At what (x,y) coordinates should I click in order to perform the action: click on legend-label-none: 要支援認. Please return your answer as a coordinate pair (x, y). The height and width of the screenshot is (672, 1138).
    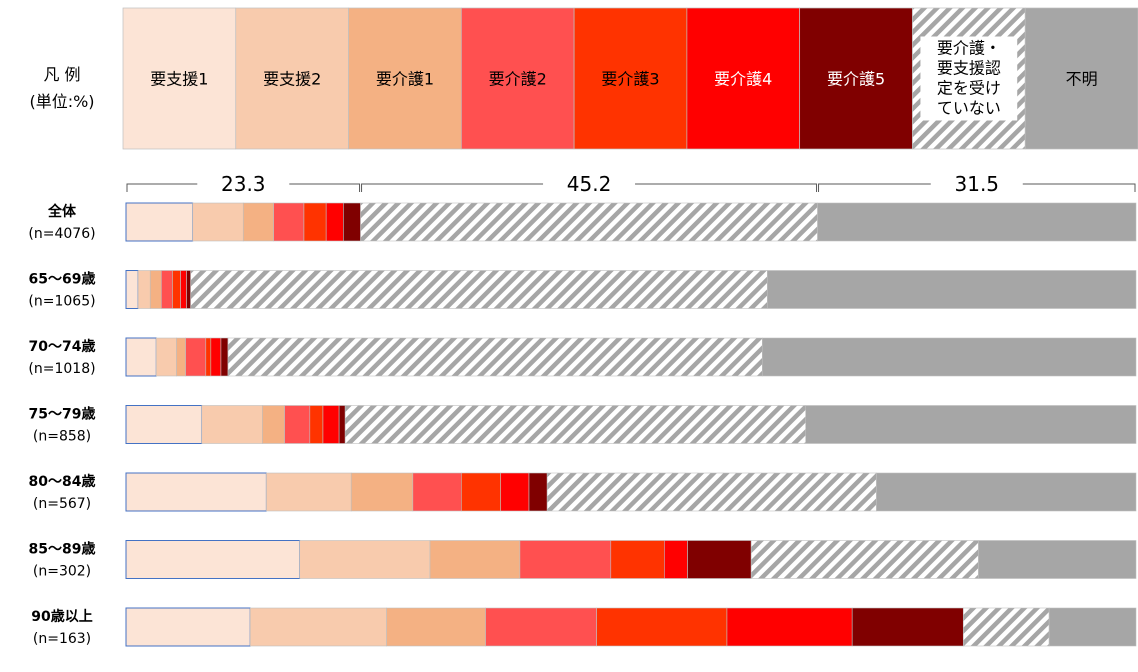
    Looking at the image, I should click on (969, 68).